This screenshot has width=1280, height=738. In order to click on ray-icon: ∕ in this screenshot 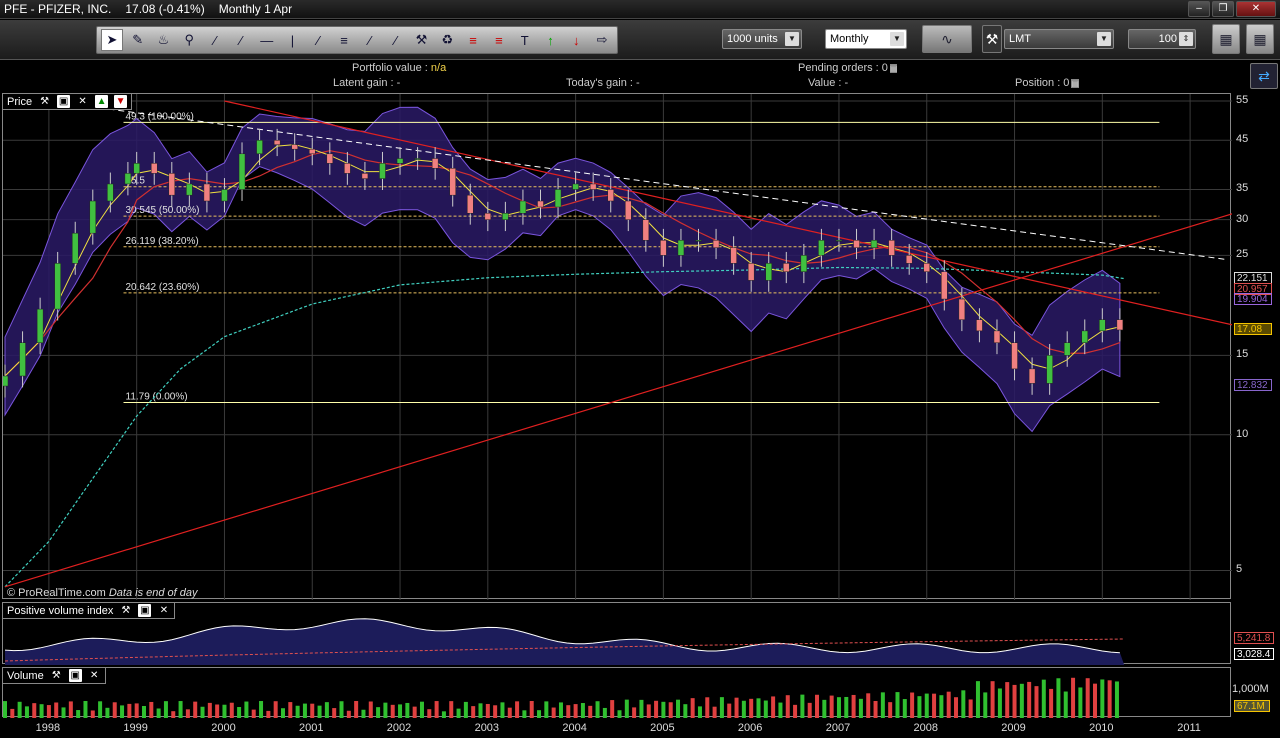, I will do `click(240, 40)`.